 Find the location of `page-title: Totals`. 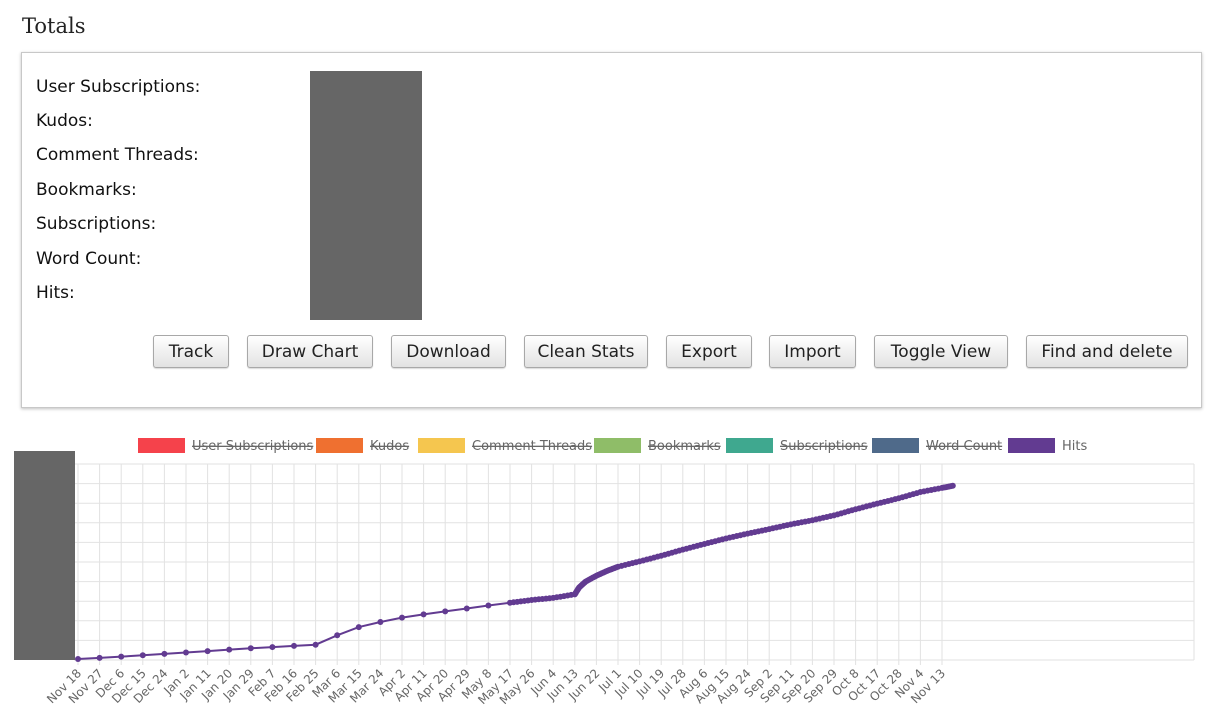

page-title: Totals is located at coordinates (54, 26).